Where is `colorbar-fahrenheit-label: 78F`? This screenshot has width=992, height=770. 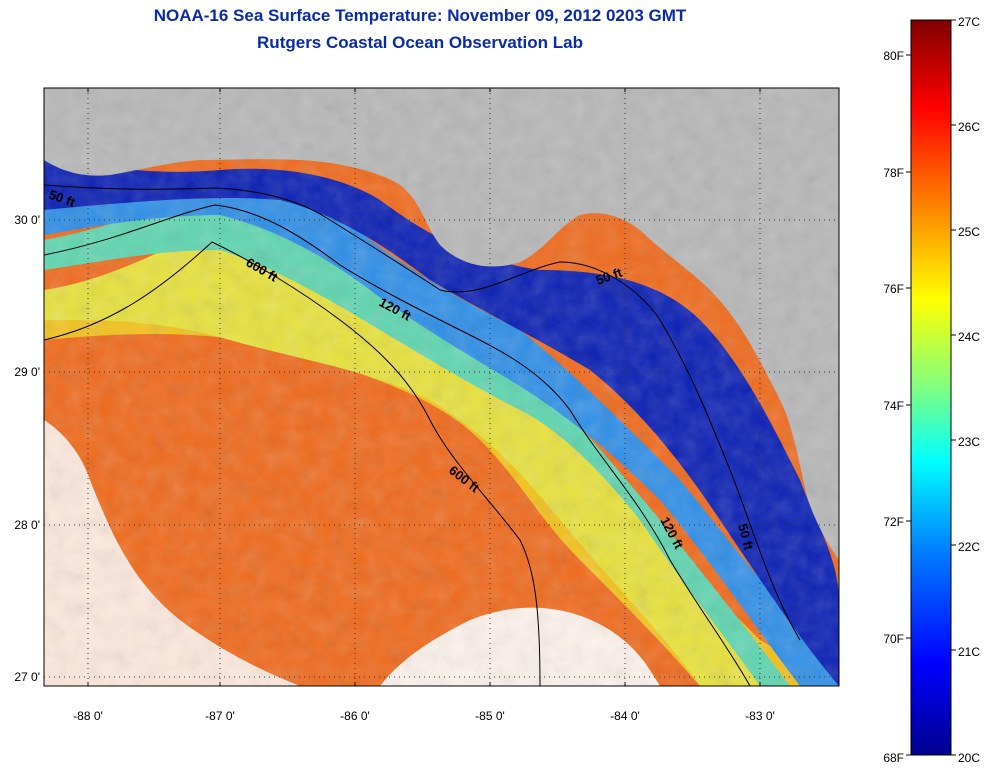 colorbar-fahrenheit-label: 78F is located at coordinates (893, 173).